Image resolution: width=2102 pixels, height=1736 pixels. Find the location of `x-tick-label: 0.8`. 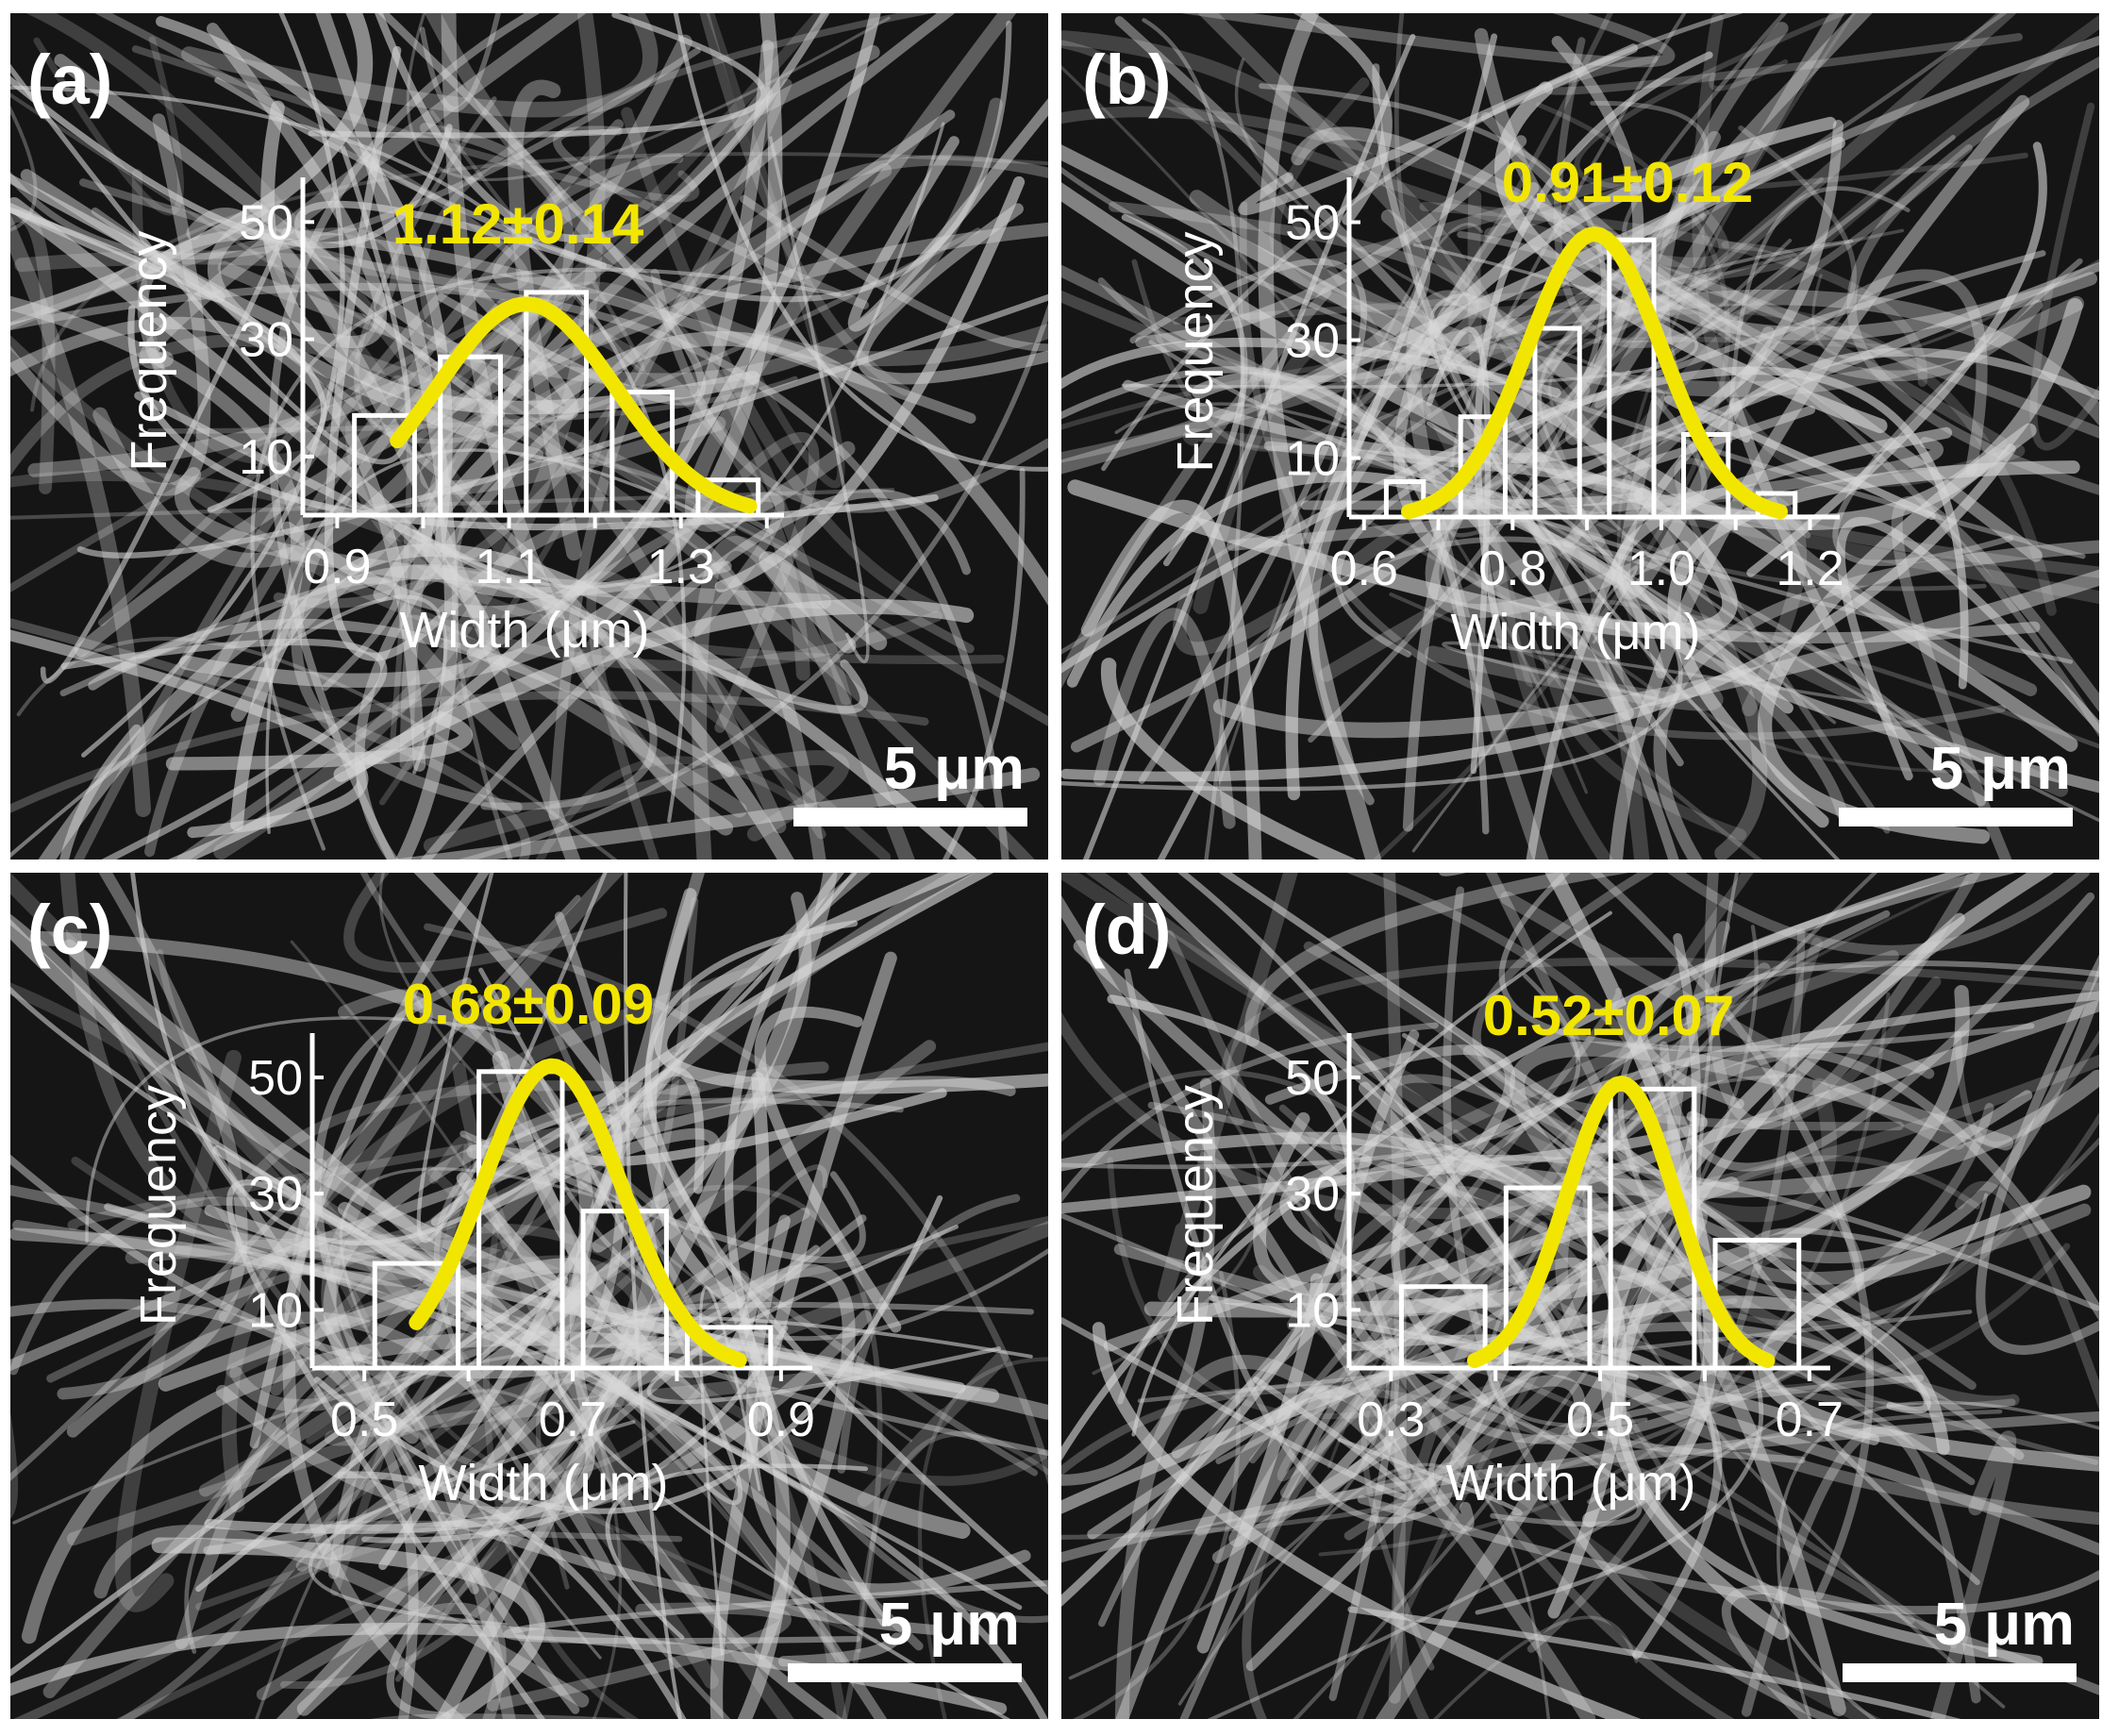

x-tick-label: 0.8 is located at coordinates (1512, 569).